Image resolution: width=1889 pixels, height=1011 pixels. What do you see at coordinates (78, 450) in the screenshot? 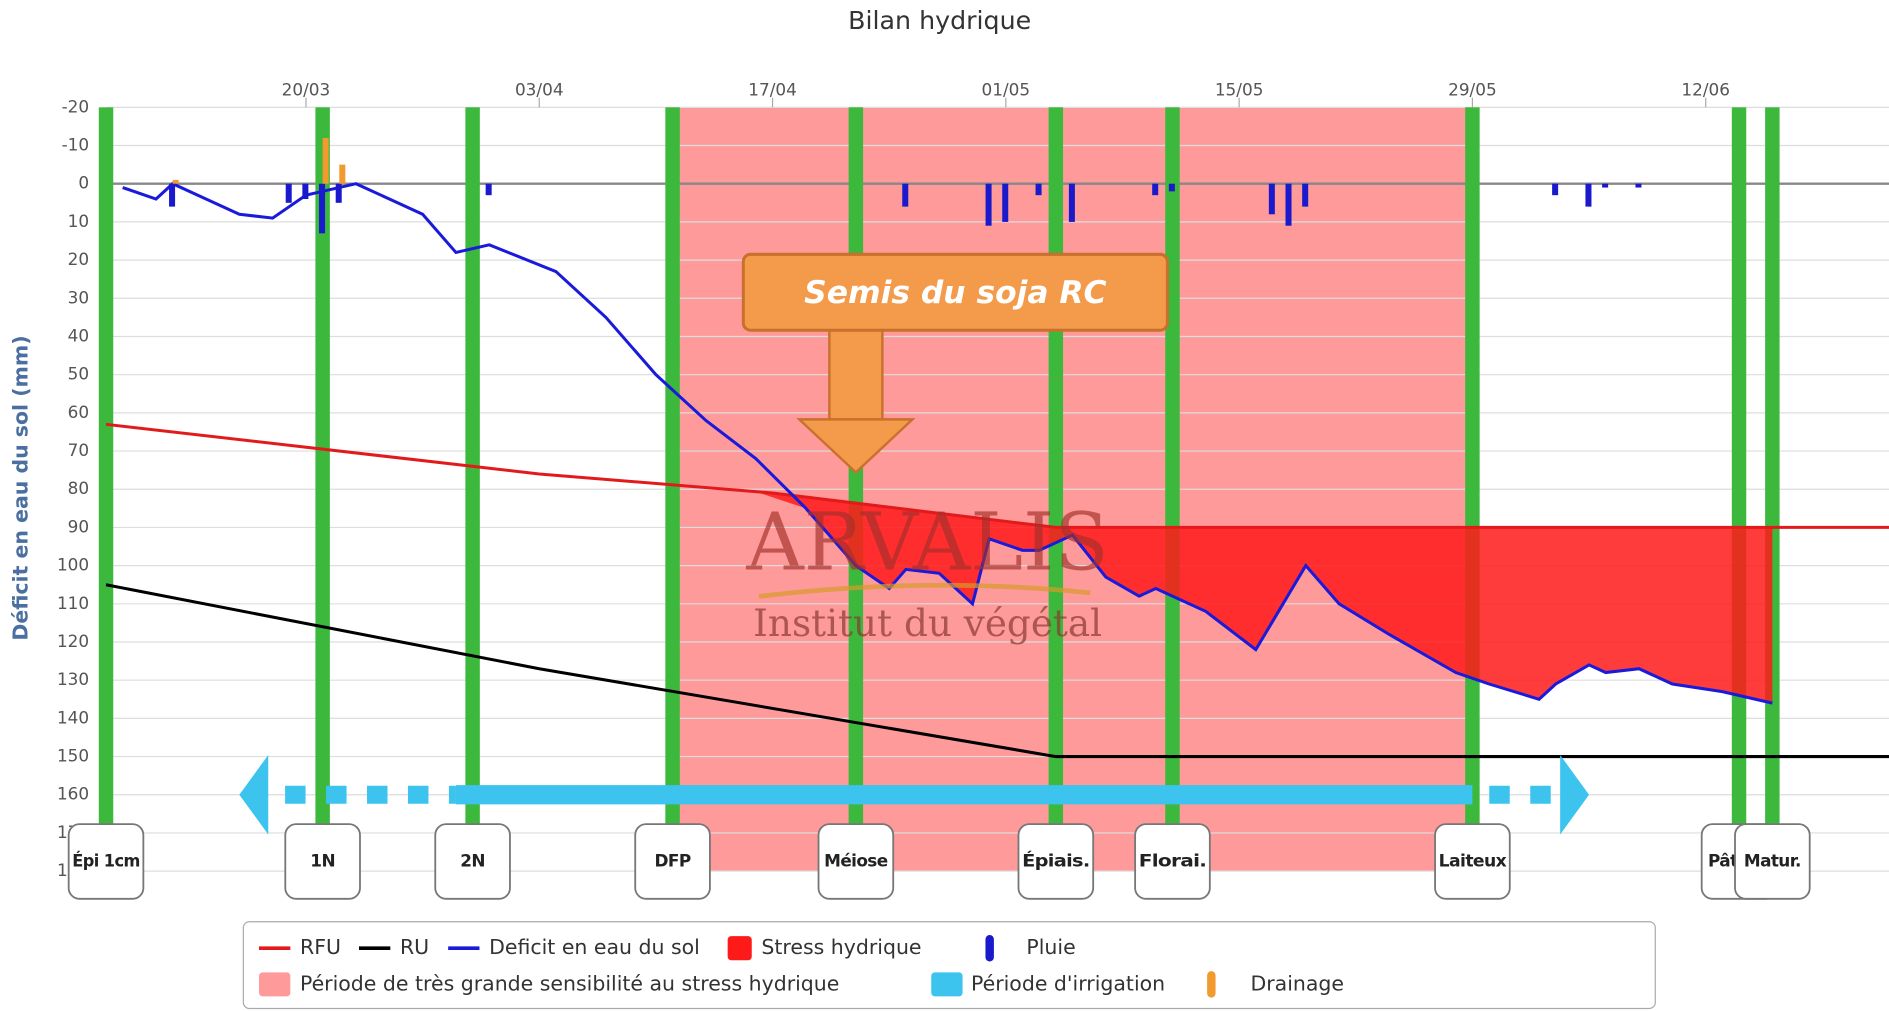
I see `y-tick-label: 70` at bounding box center [78, 450].